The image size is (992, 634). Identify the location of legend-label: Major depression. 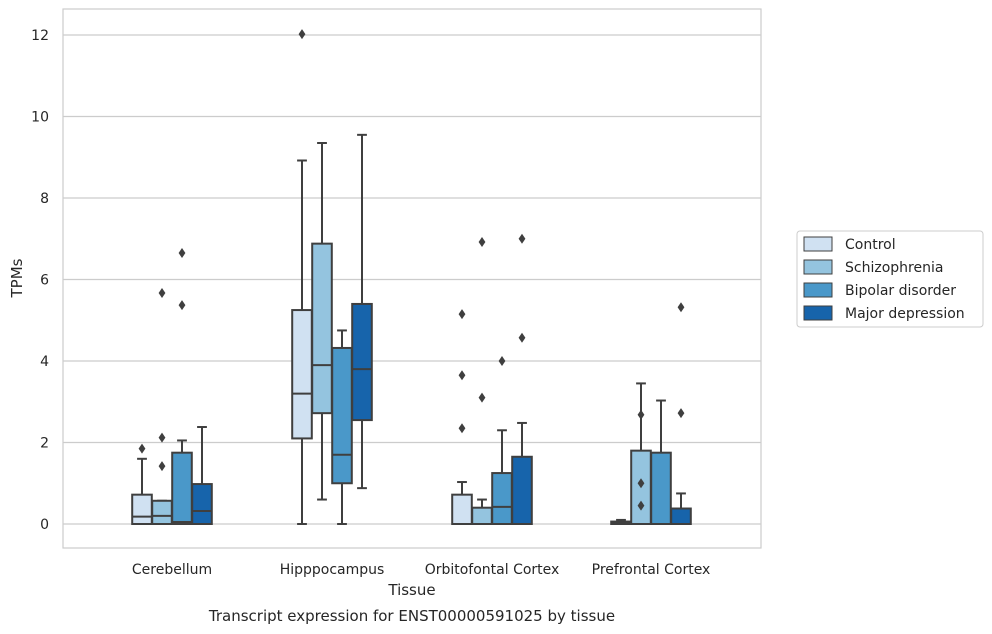
(905, 314).